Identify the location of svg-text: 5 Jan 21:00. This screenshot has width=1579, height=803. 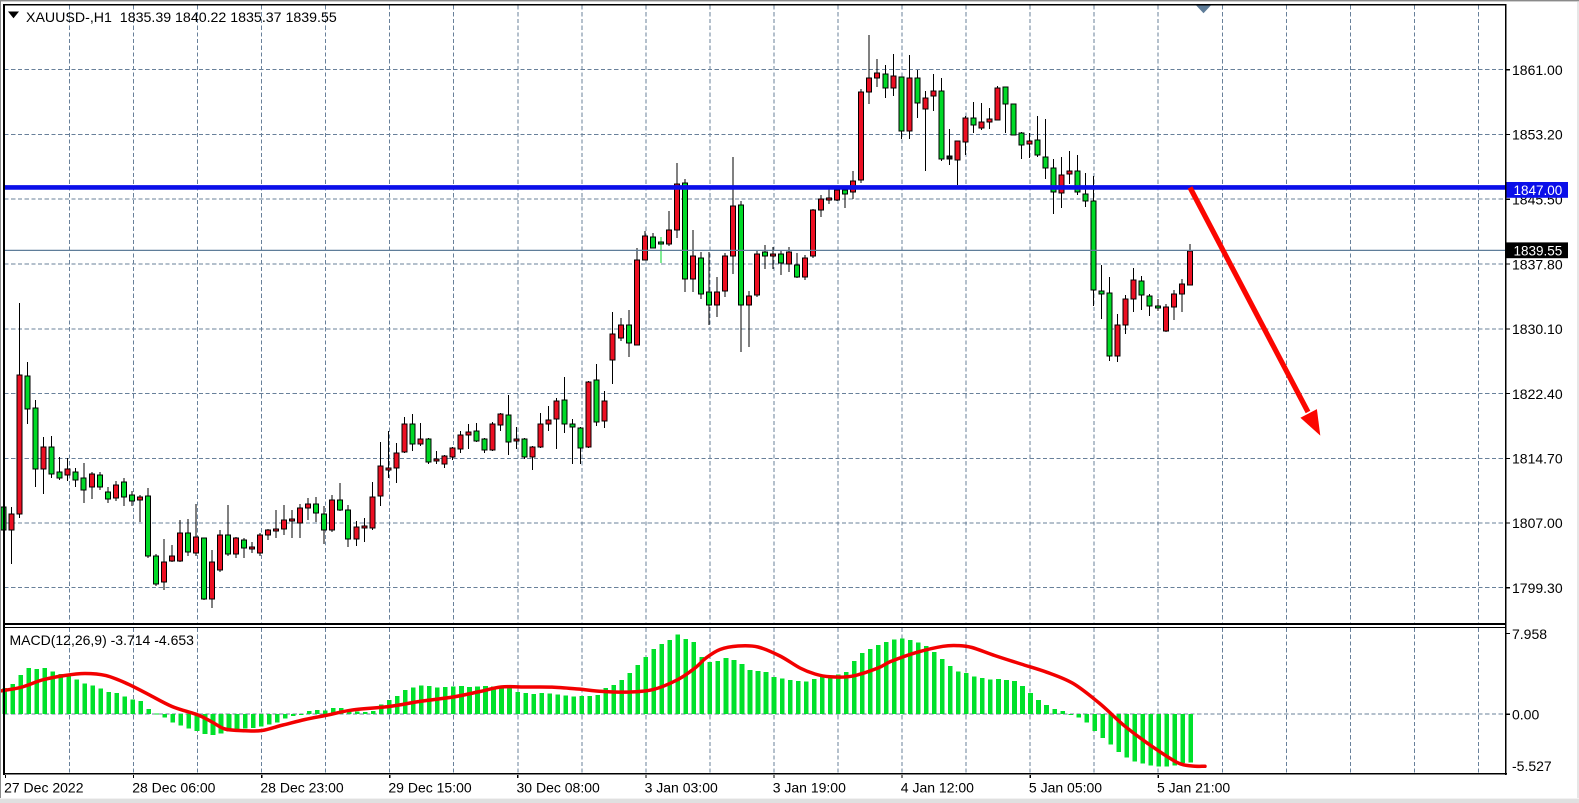
(1193, 788).